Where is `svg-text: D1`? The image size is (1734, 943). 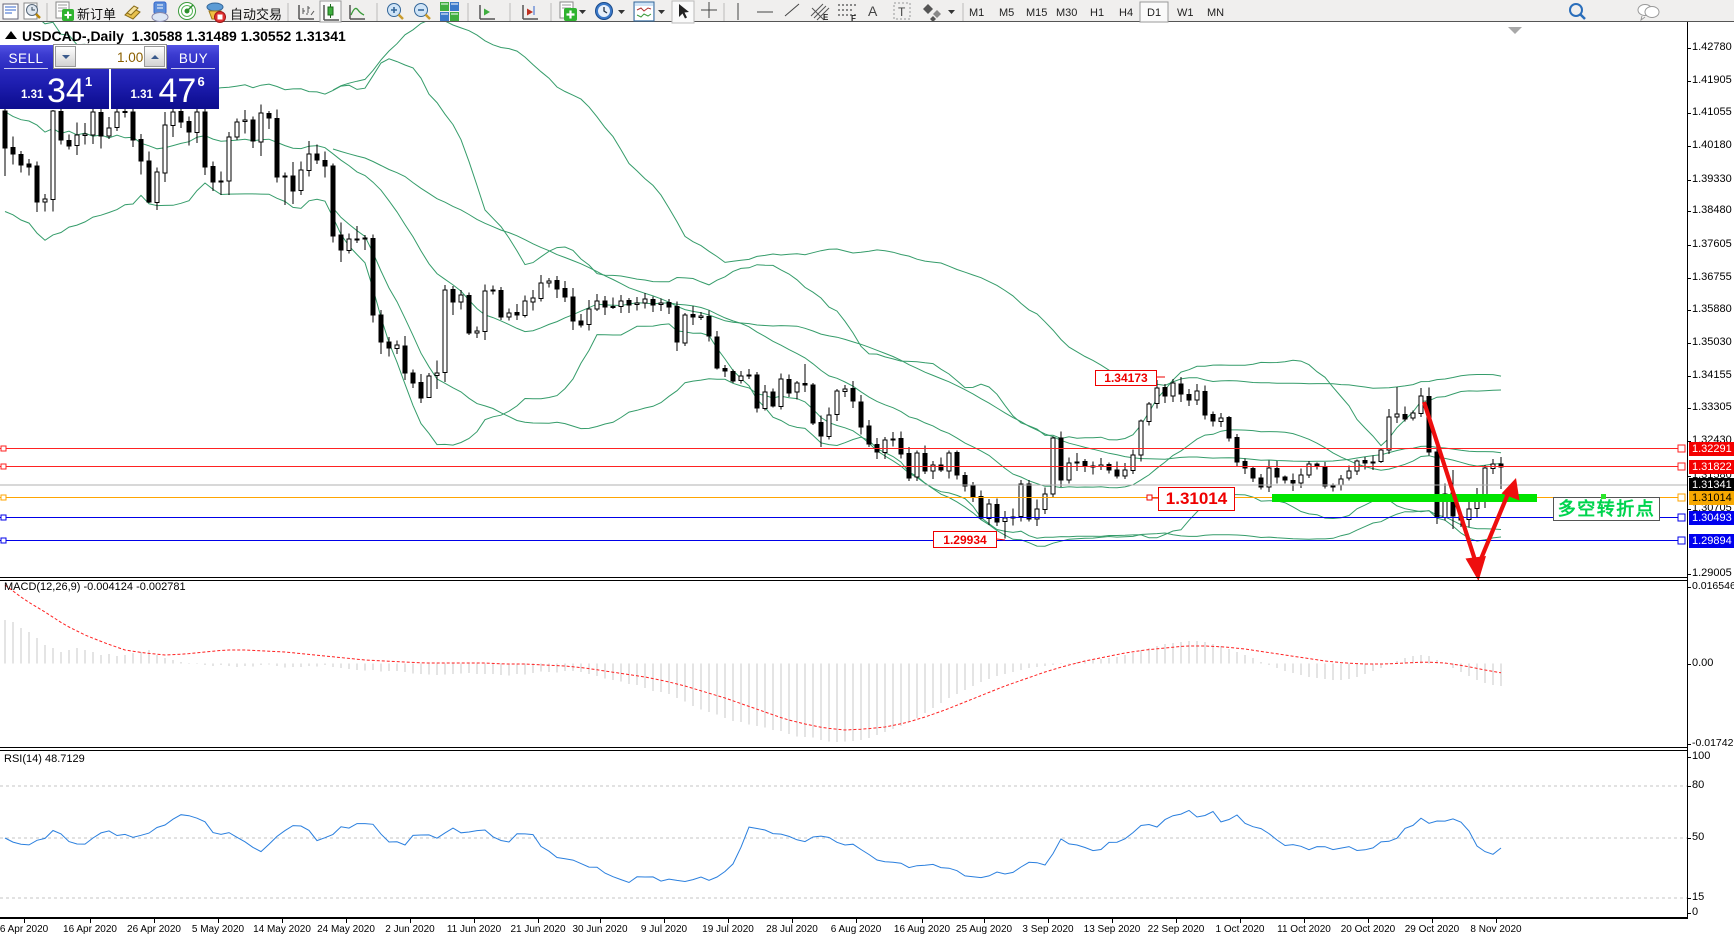 svg-text: D1 is located at coordinates (1154, 13).